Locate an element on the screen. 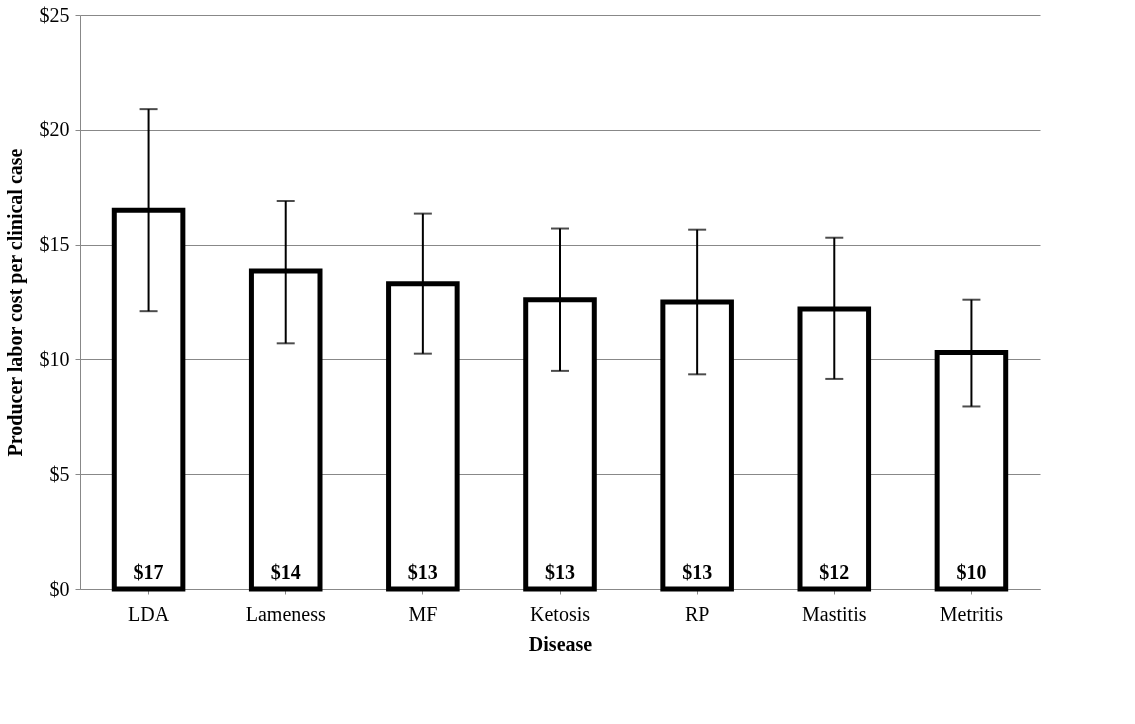  x-tick-label: RP is located at coordinates (697, 613).